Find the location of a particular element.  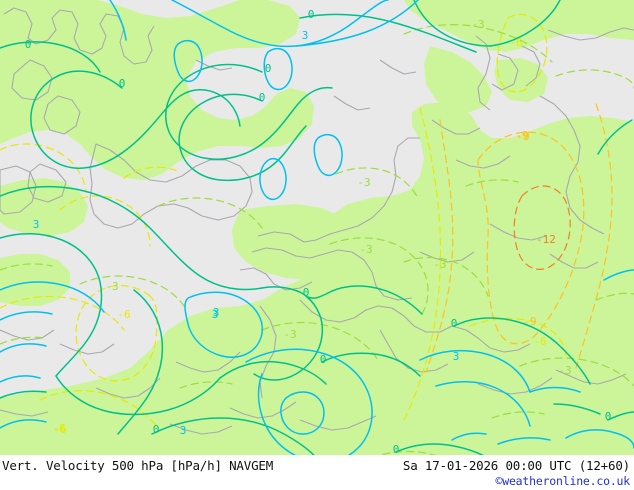

copyright-label: ©weatheronline.co.uk is located at coordinates (563, 481).